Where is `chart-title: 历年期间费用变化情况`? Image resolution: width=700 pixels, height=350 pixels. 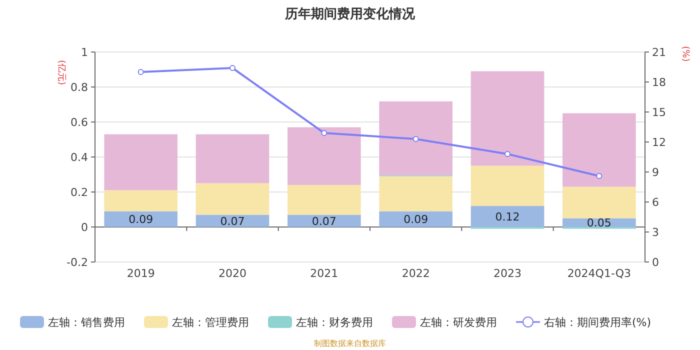 chart-title: 历年期间费用变化情况 is located at coordinates (350, 14).